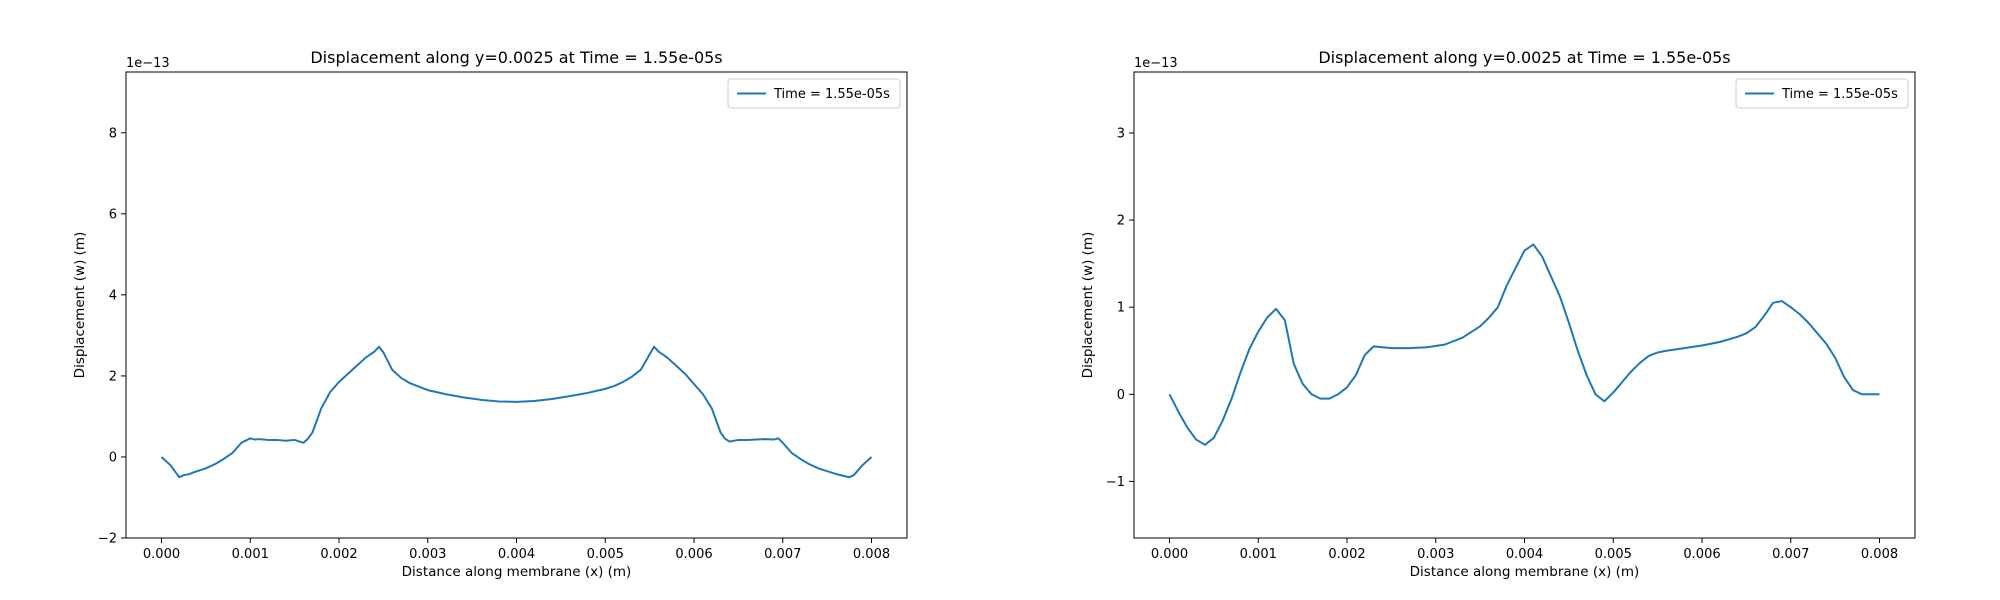  I want to click on y-tick-label: 1, so click(1121, 308).